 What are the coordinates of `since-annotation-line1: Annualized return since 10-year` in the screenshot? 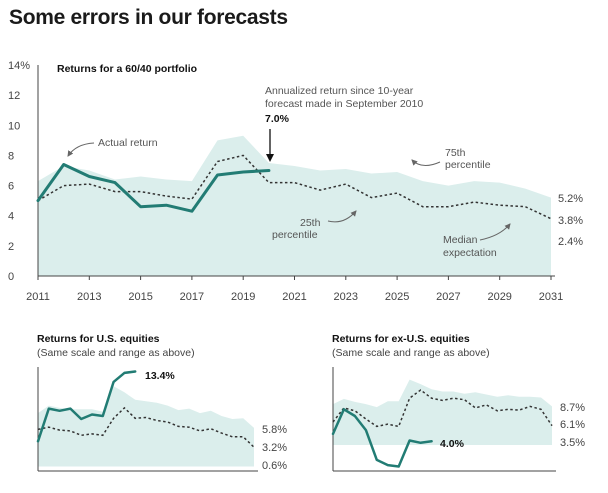 It's located at (339, 91).